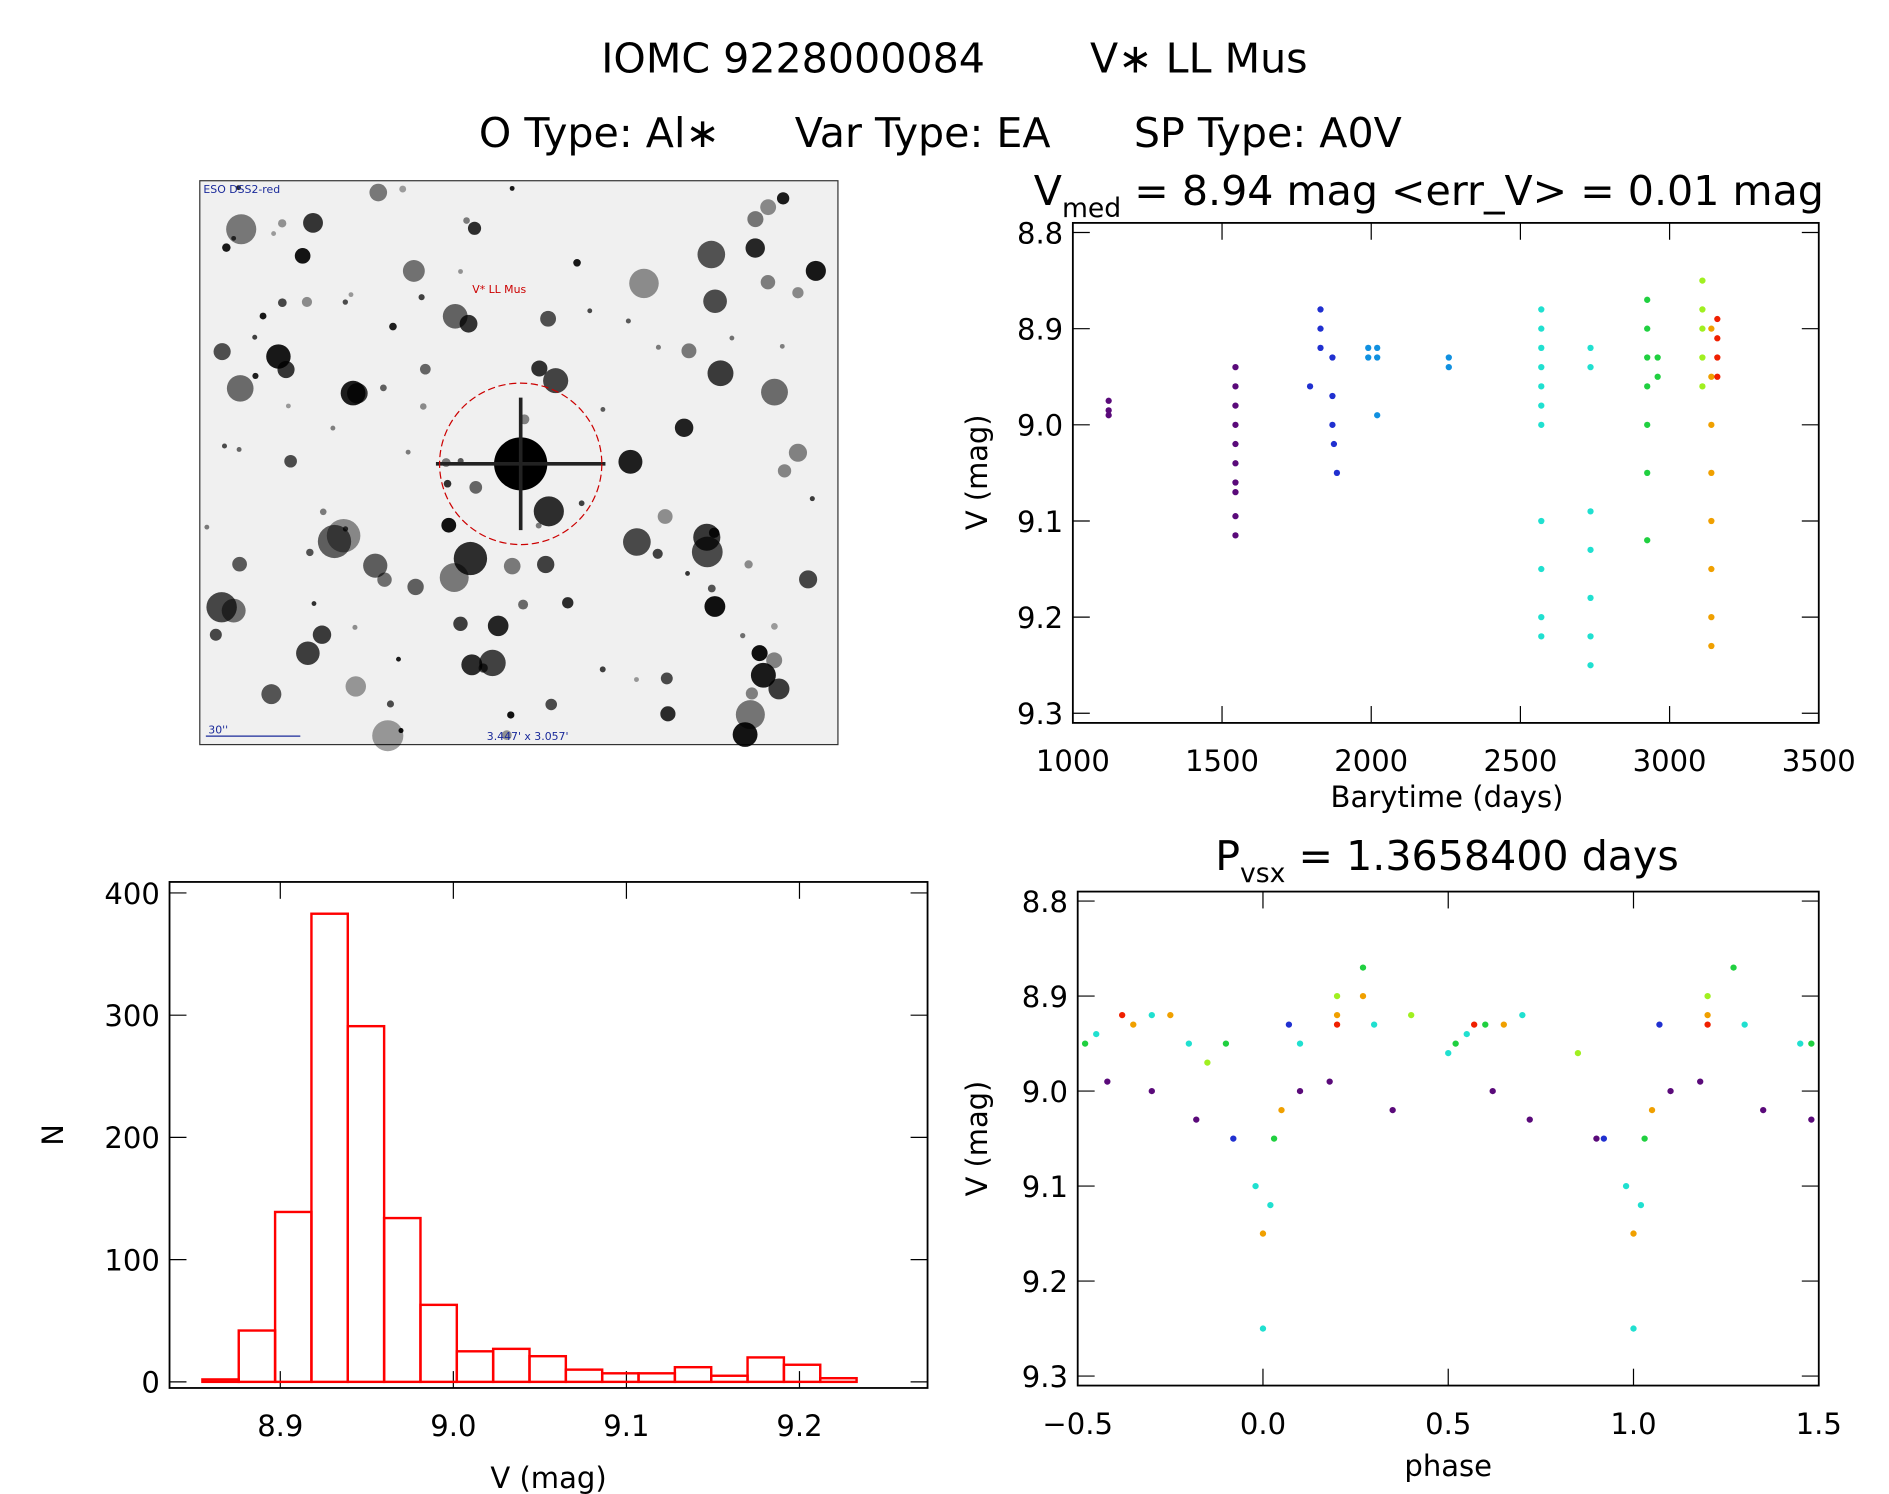 The width and height of the screenshot is (1889, 1494). What do you see at coordinates (218, 730) in the screenshot?
I see `image-scale: 30''` at bounding box center [218, 730].